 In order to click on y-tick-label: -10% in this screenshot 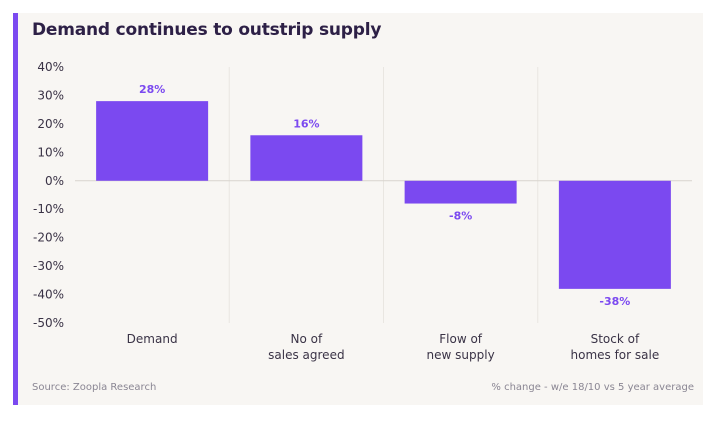, I will do `click(48, 209)`.